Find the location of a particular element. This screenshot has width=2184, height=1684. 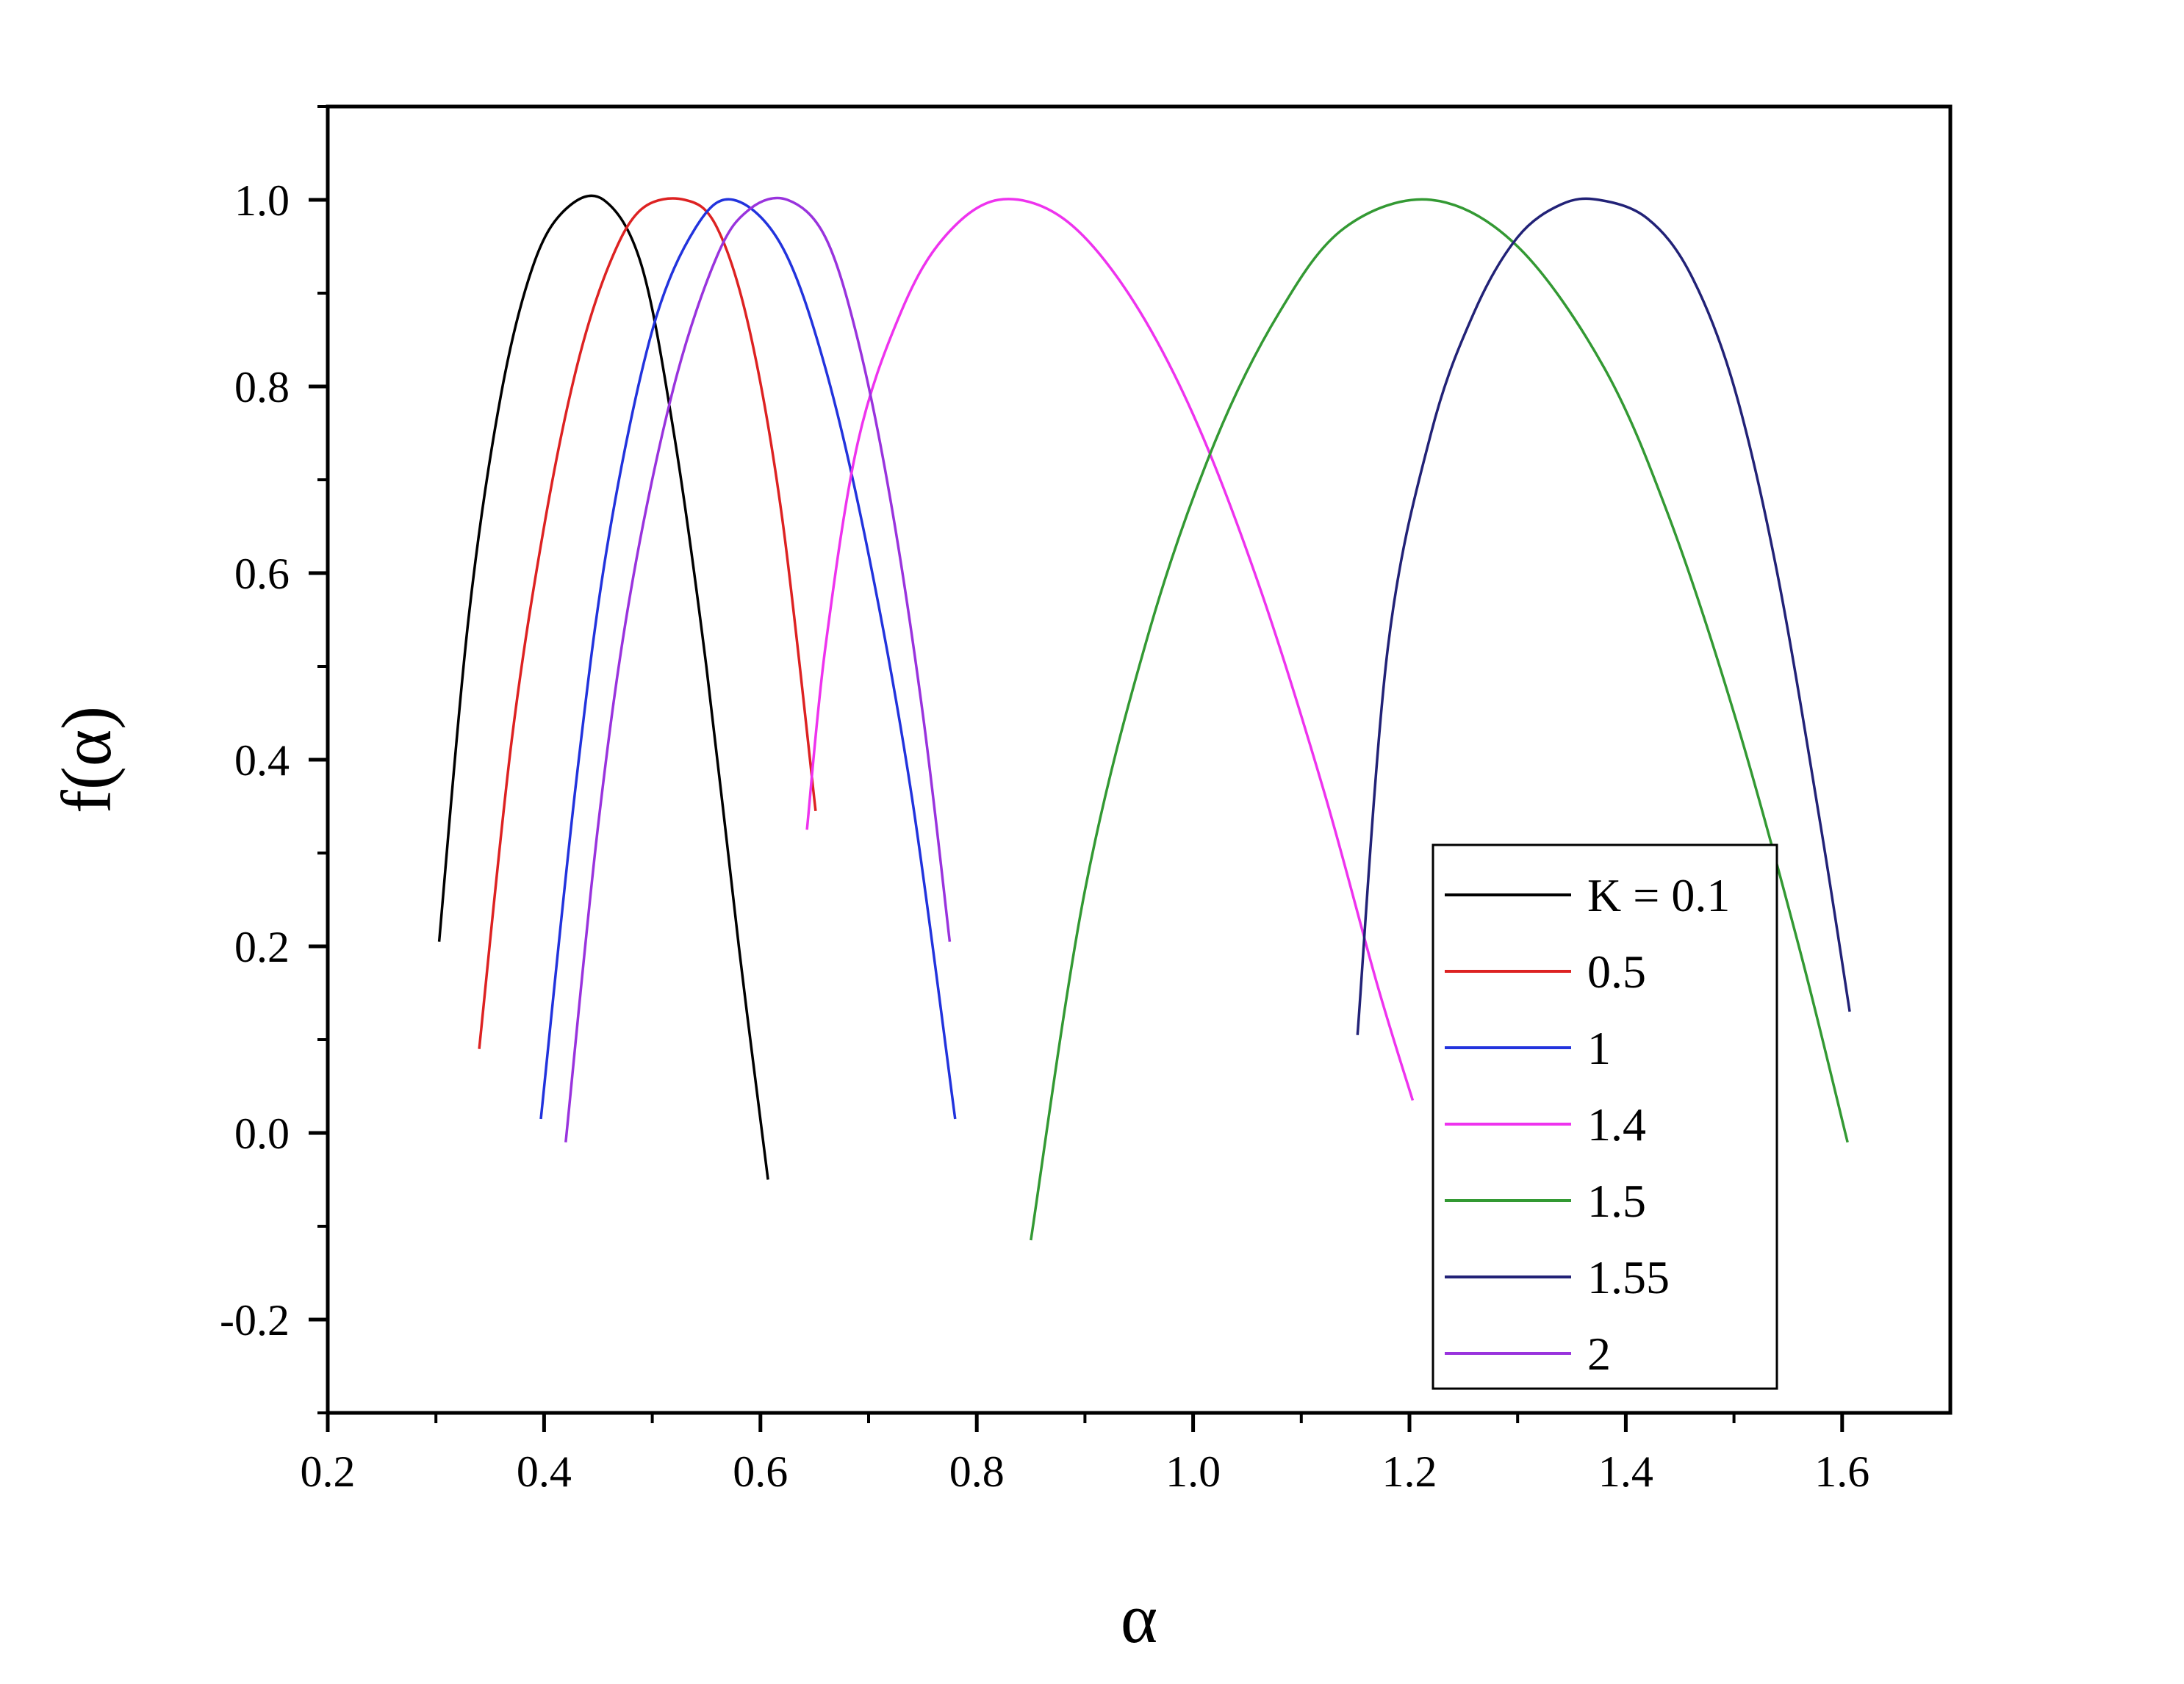

x-tick-label: 1.0 is located at coordinates (1193, 1471).